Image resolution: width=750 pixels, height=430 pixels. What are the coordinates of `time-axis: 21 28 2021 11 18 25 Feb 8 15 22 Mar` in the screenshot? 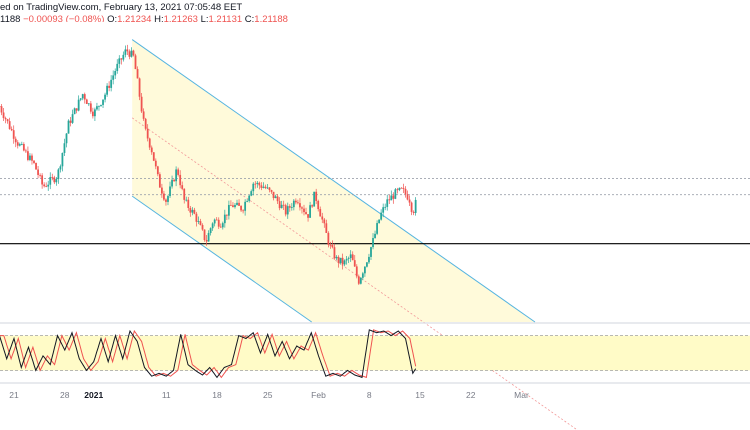 It's located at (375, 391).